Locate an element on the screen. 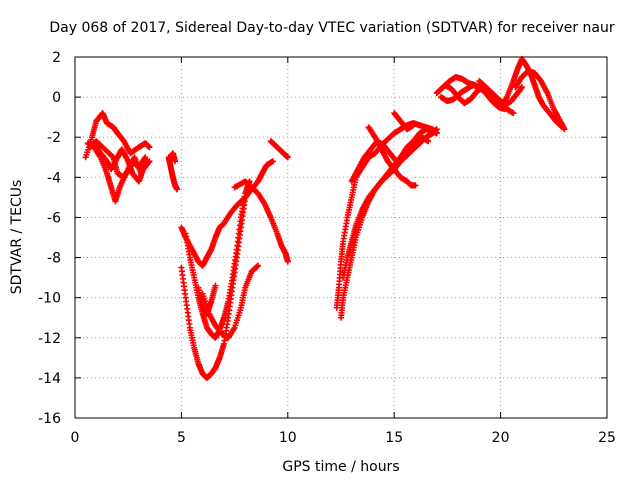 Image resolution: width=640 pixels, height=485 pixels. x-tick-label: 10 is located at coordinates (288, 438).